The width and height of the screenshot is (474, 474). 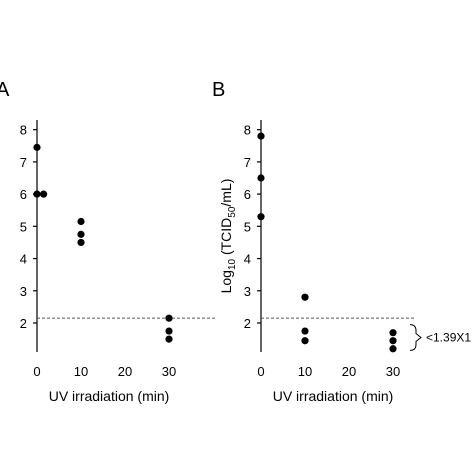 I want to click on panel-a-x-tick-label: 0, so click(x=36, y=371).